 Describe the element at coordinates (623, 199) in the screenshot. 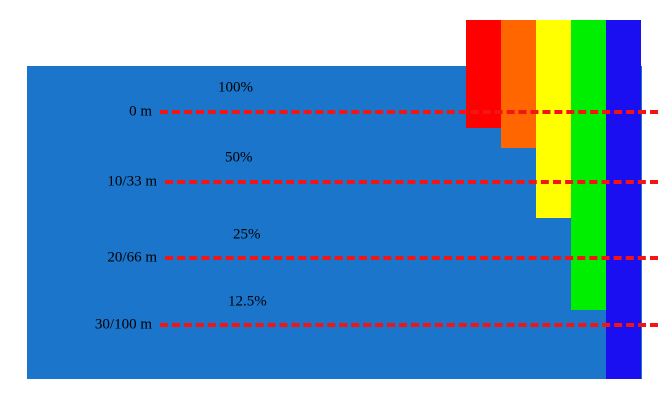

I see `blue-bar` at that location.